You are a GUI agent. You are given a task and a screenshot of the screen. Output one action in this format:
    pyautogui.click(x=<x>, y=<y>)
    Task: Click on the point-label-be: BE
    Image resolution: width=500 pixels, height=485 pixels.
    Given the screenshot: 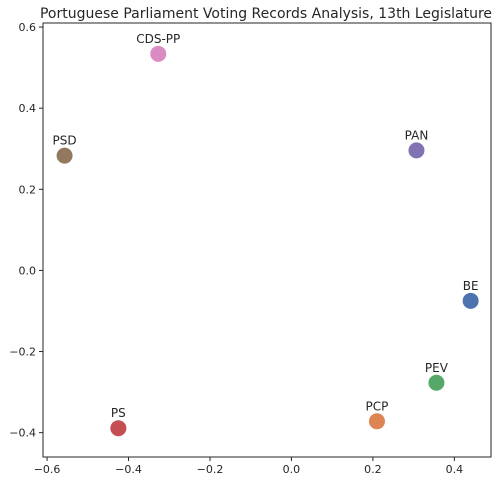 What is the action you would take?
    pyautogui.click(x=471, y=286)
    